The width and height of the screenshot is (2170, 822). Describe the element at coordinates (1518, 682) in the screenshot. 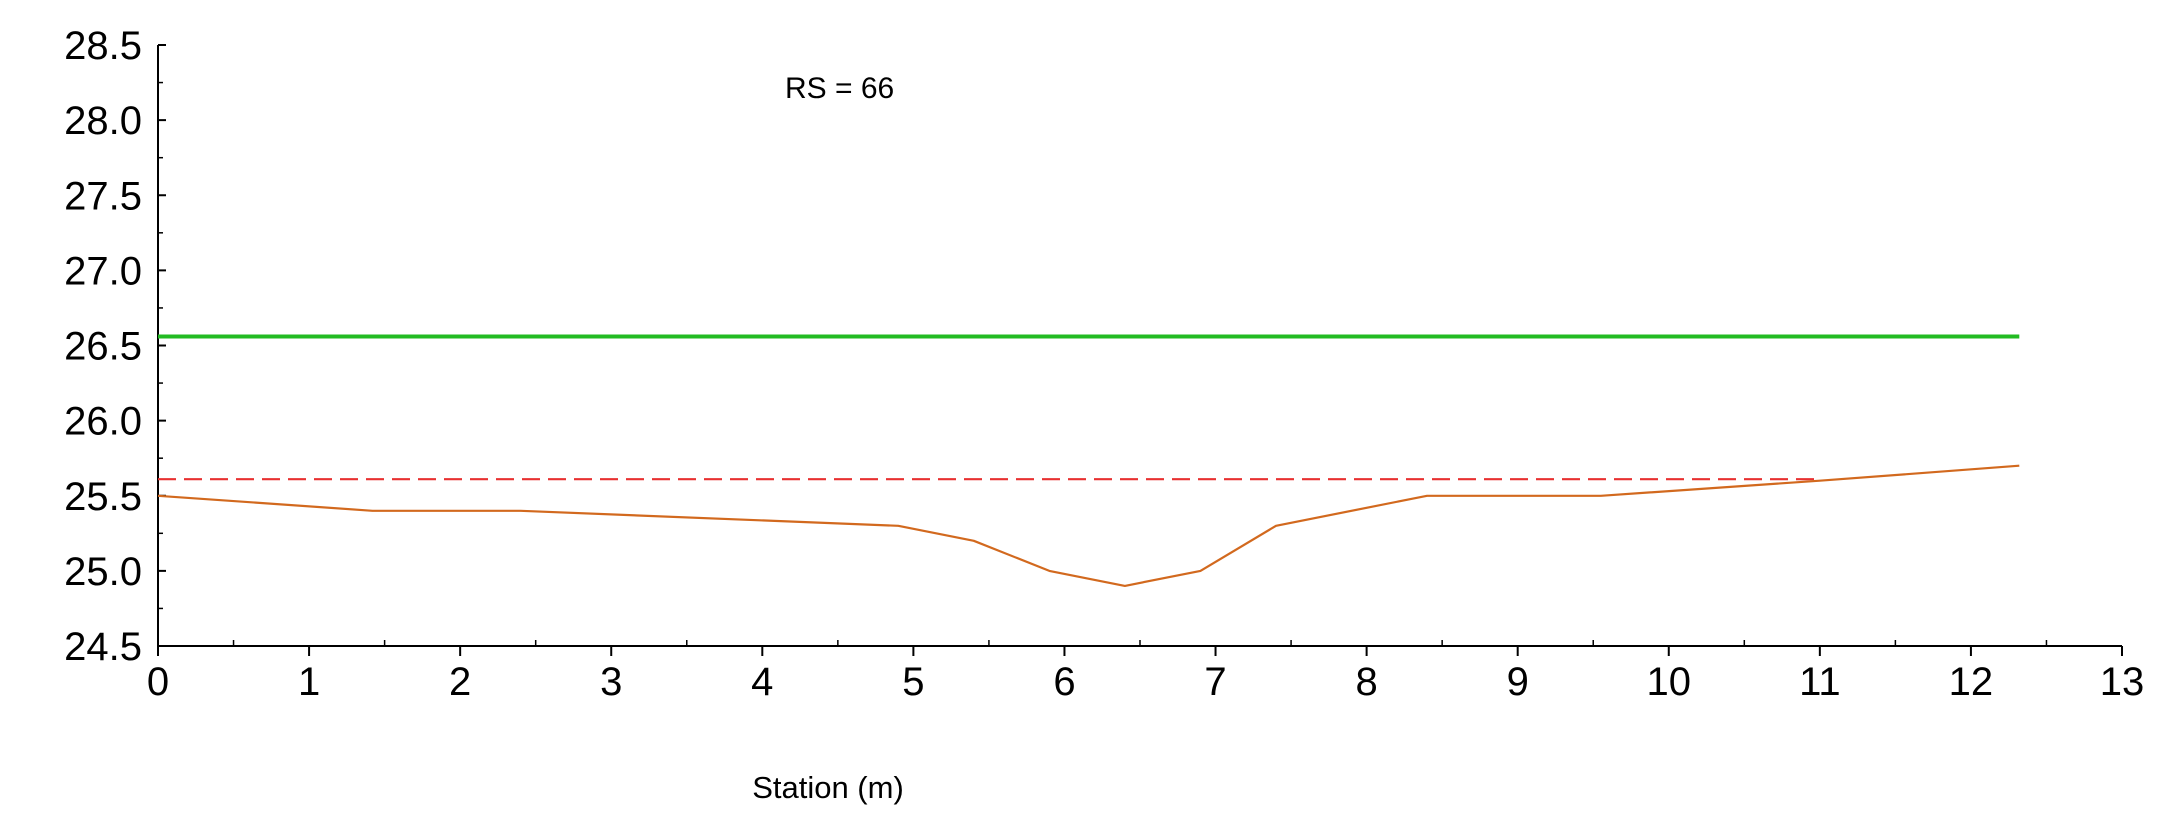

I see `x-tick-label: 9` at that location.